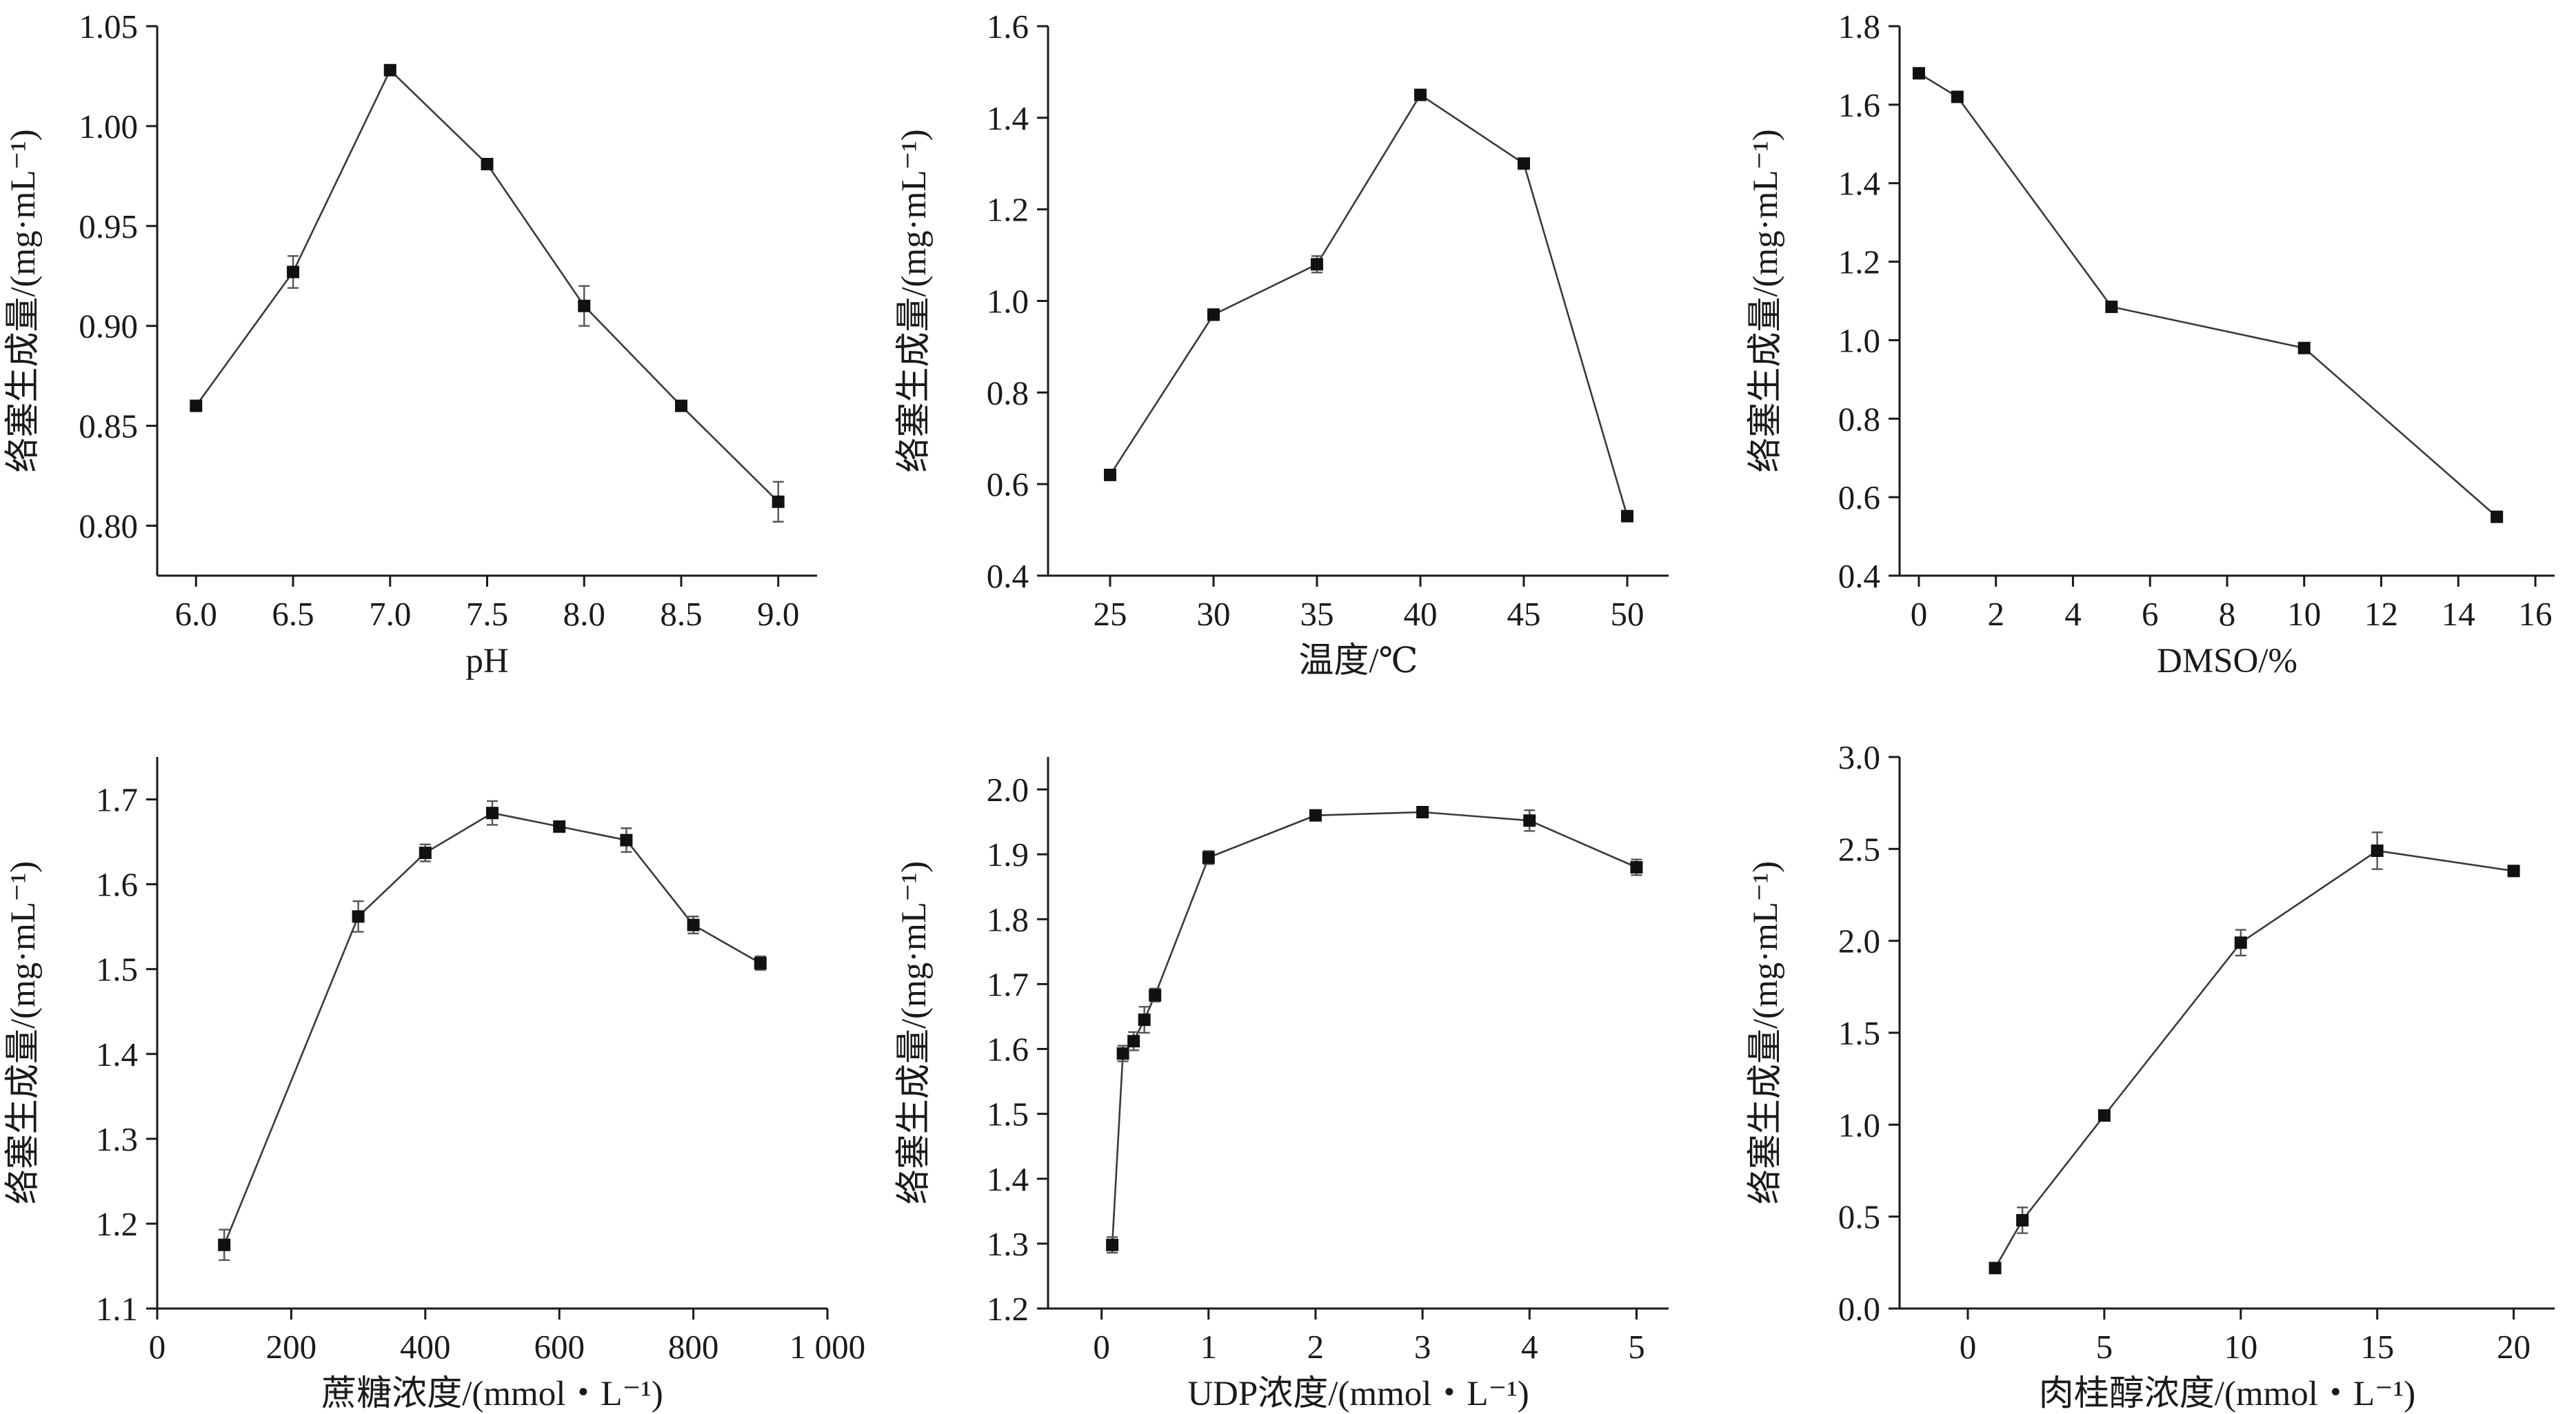 This screenshot has height=1414, width=2576. I want to click on x-axis-label: 蔗糖浓度/(mmol・L⁻¹), so click(492, 1394).